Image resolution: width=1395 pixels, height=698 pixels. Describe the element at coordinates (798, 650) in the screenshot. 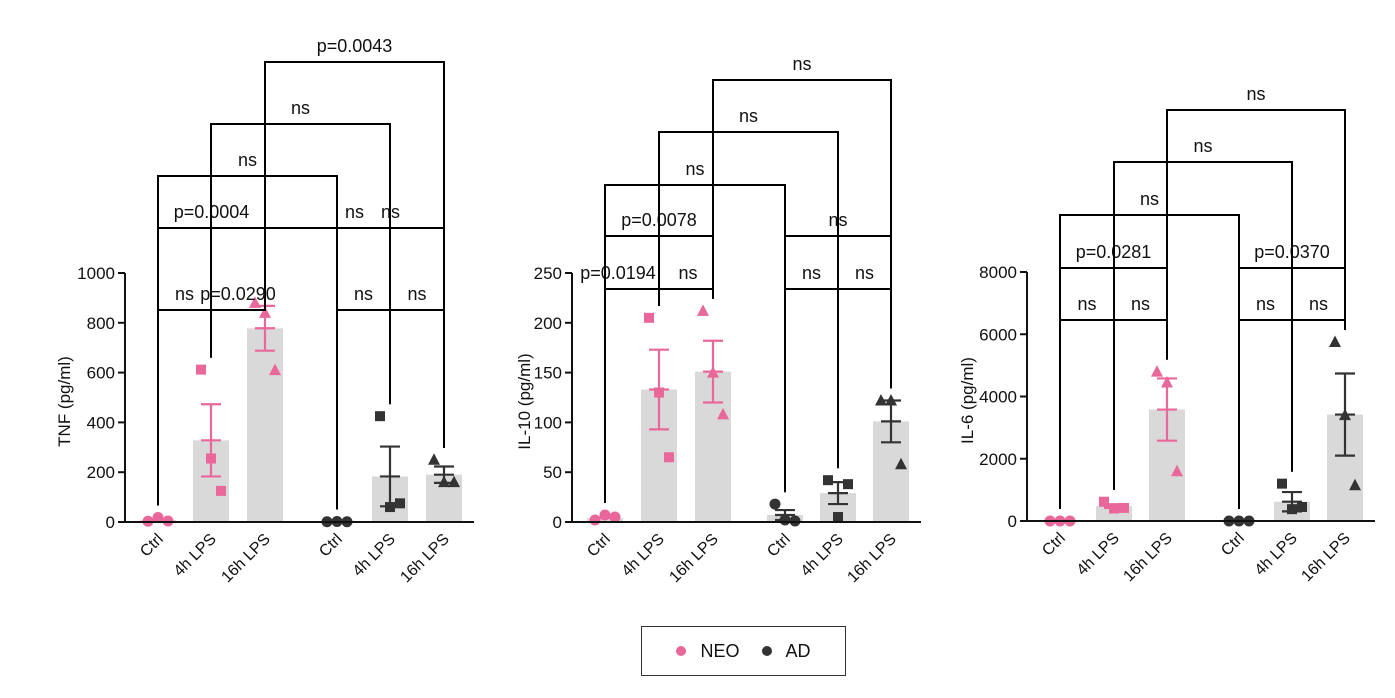

I see `legend-ad-label: AD` at that location.